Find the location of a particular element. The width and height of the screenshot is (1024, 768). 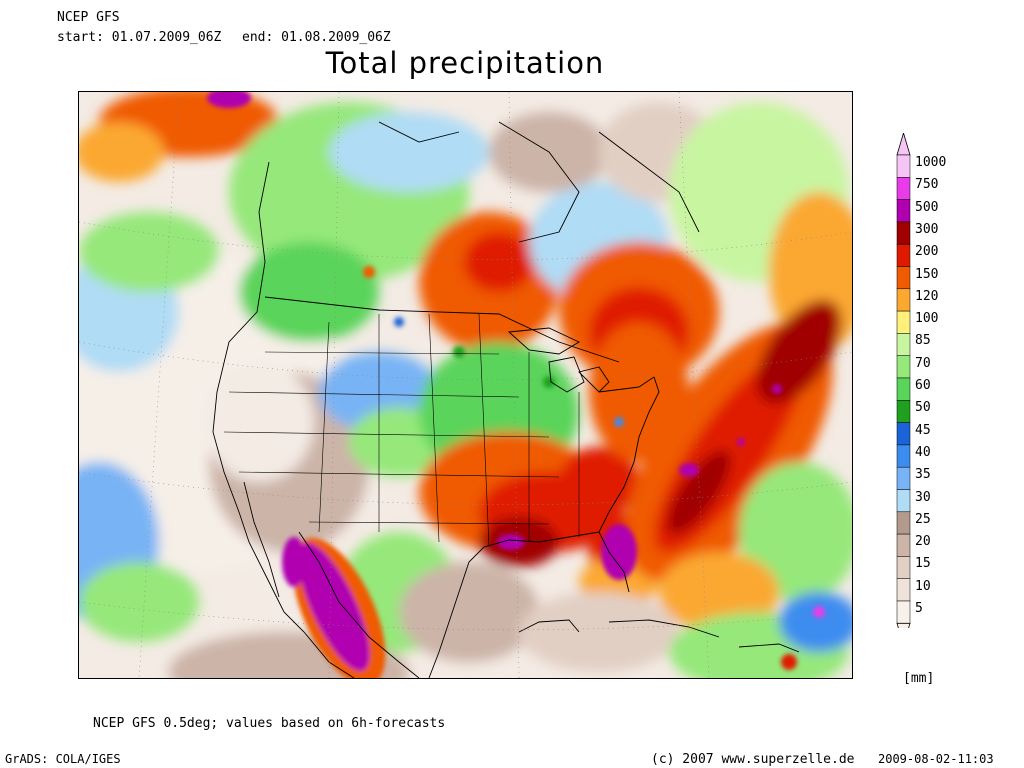

colorbar-label: 15 is located at coordinates (923, 564).